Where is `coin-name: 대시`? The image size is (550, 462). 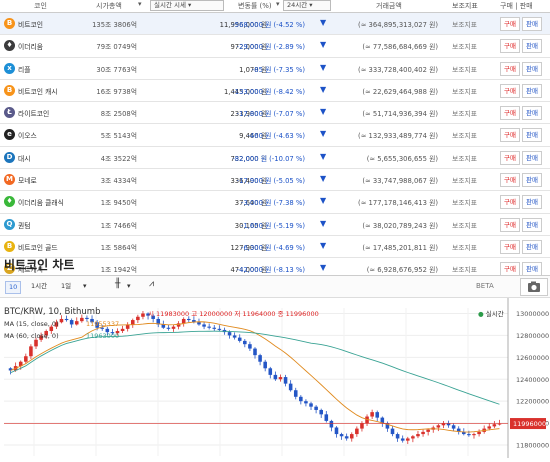 coin-name: 대시 is located at coordinates (24, 158).